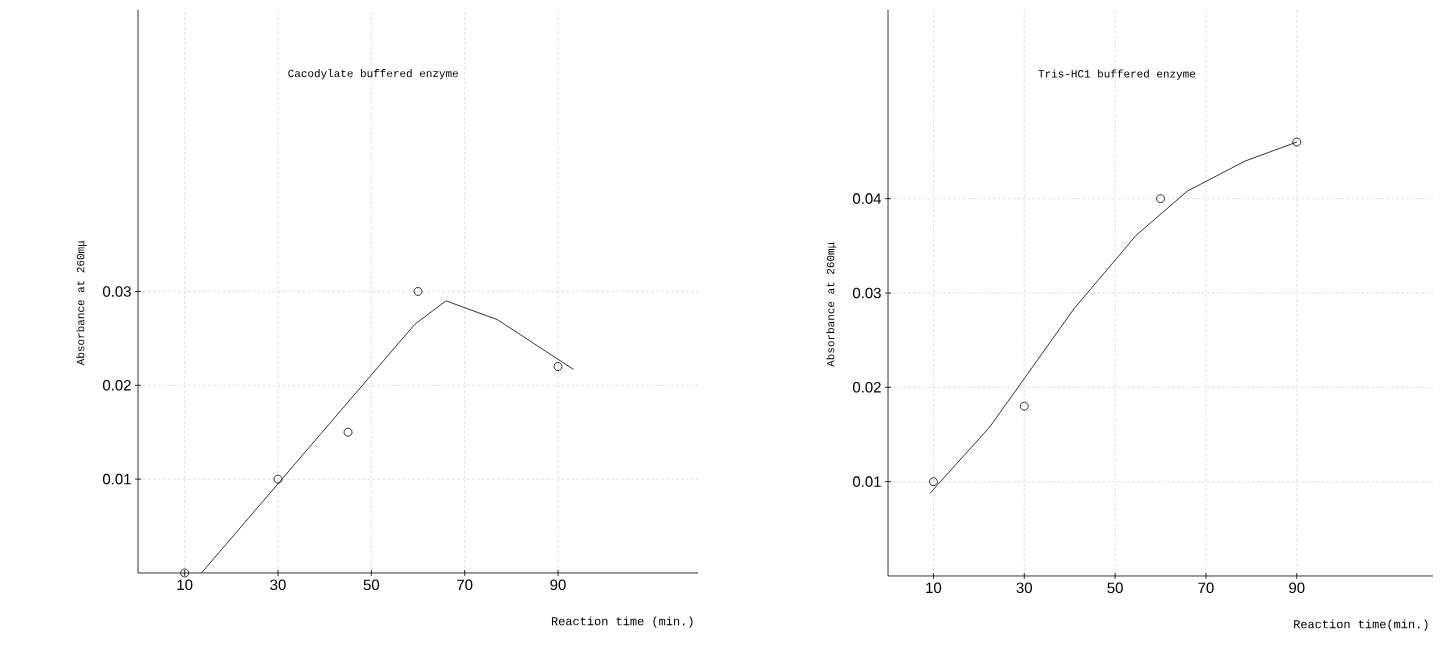 This screenshot has width=1452, height=658. Describe the element at coordinates (622, 622) in the screenshot. I see `x-axis-title: Reaction time (min.)` at that location.